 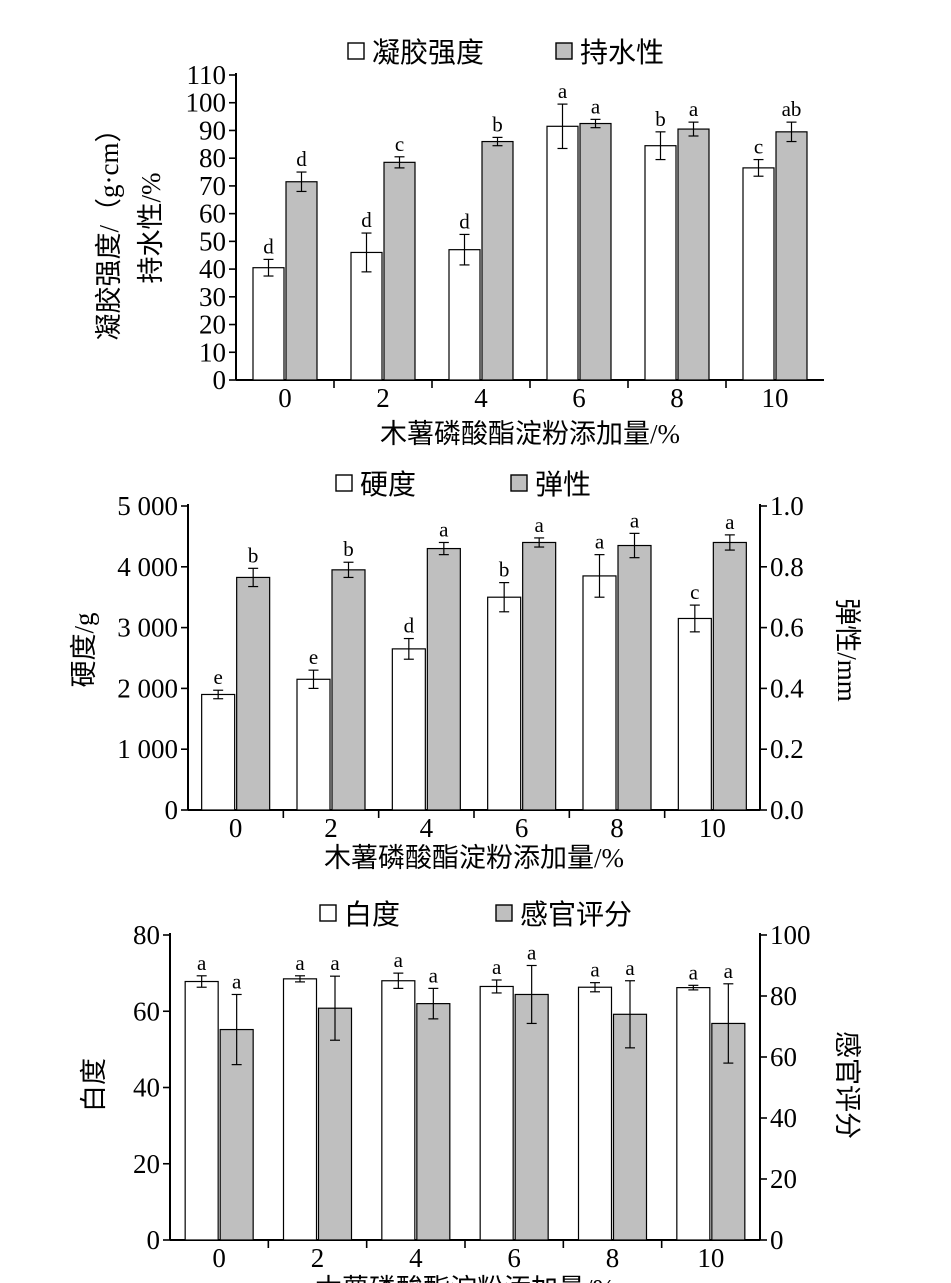 What do you see at coordinates (787, 688) in the screenshot?
I see `y2-tick-label: 0.4` at bounding box center [787, 688].